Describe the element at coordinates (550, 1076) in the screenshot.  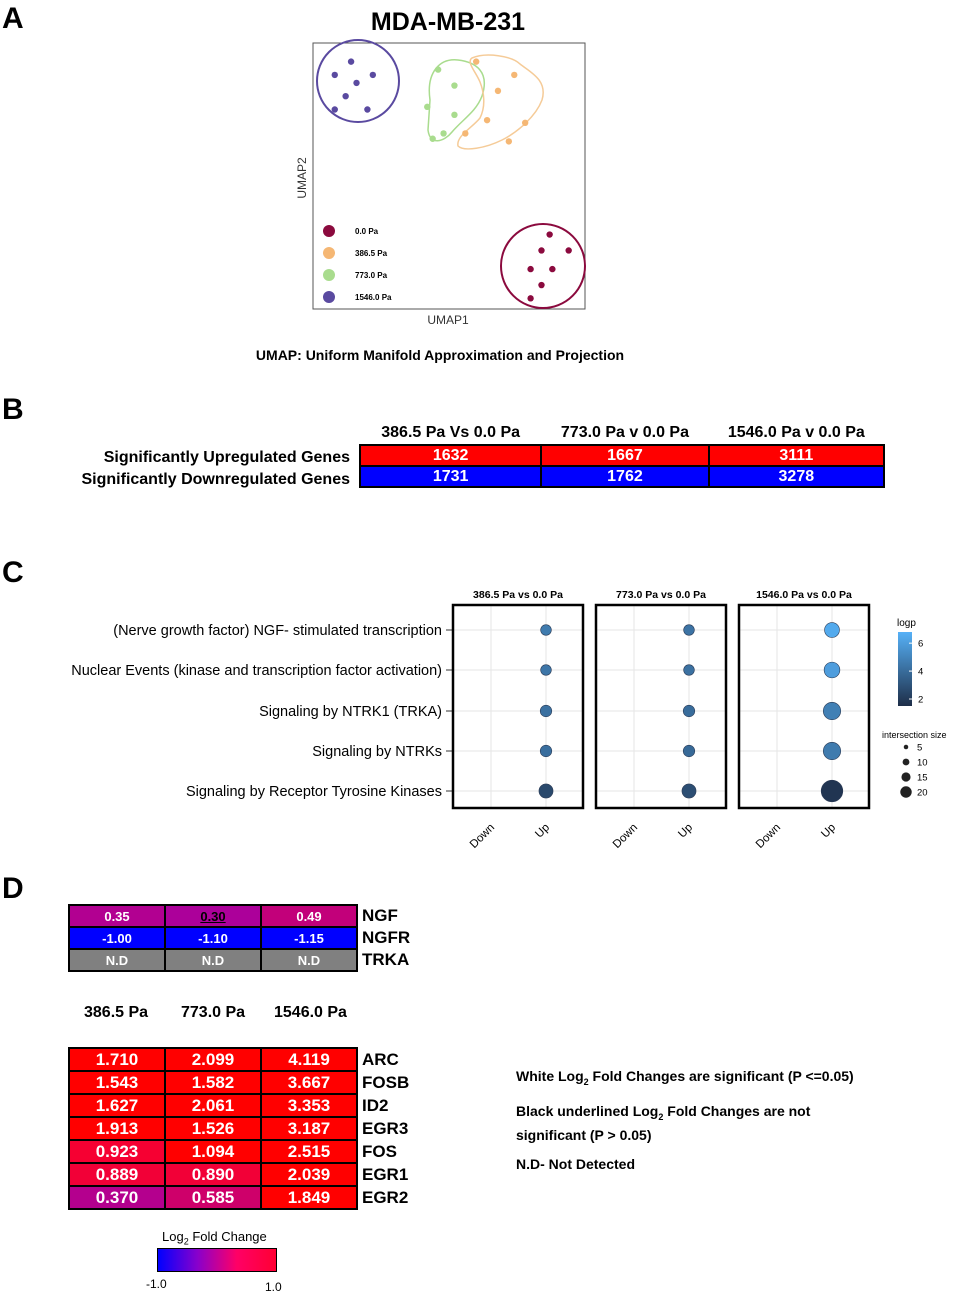
I see `note-significant-pre: White Log` at that location.